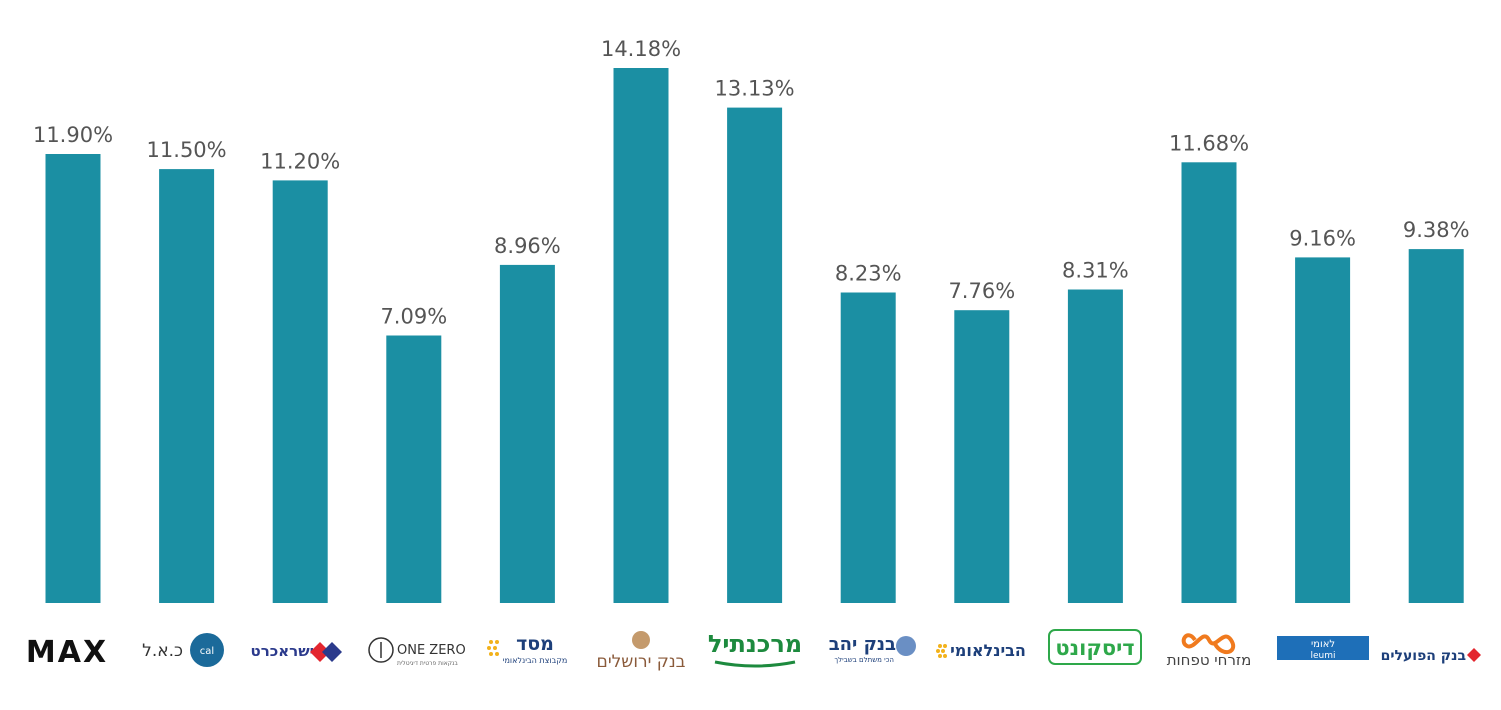  What do you see at coordinates (641, 662) in the screenshot?
I see `category-label-jerusalem: בנק ירושלים` at bounding box center [641, 662].